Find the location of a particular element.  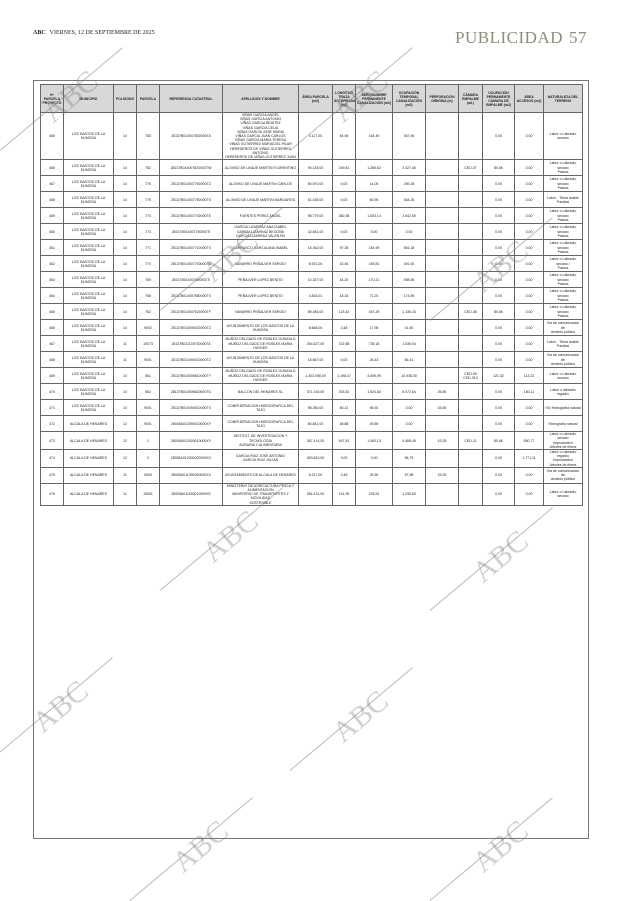

table-cell: 28137B014007730000TI is located at coordinates (191, 232).